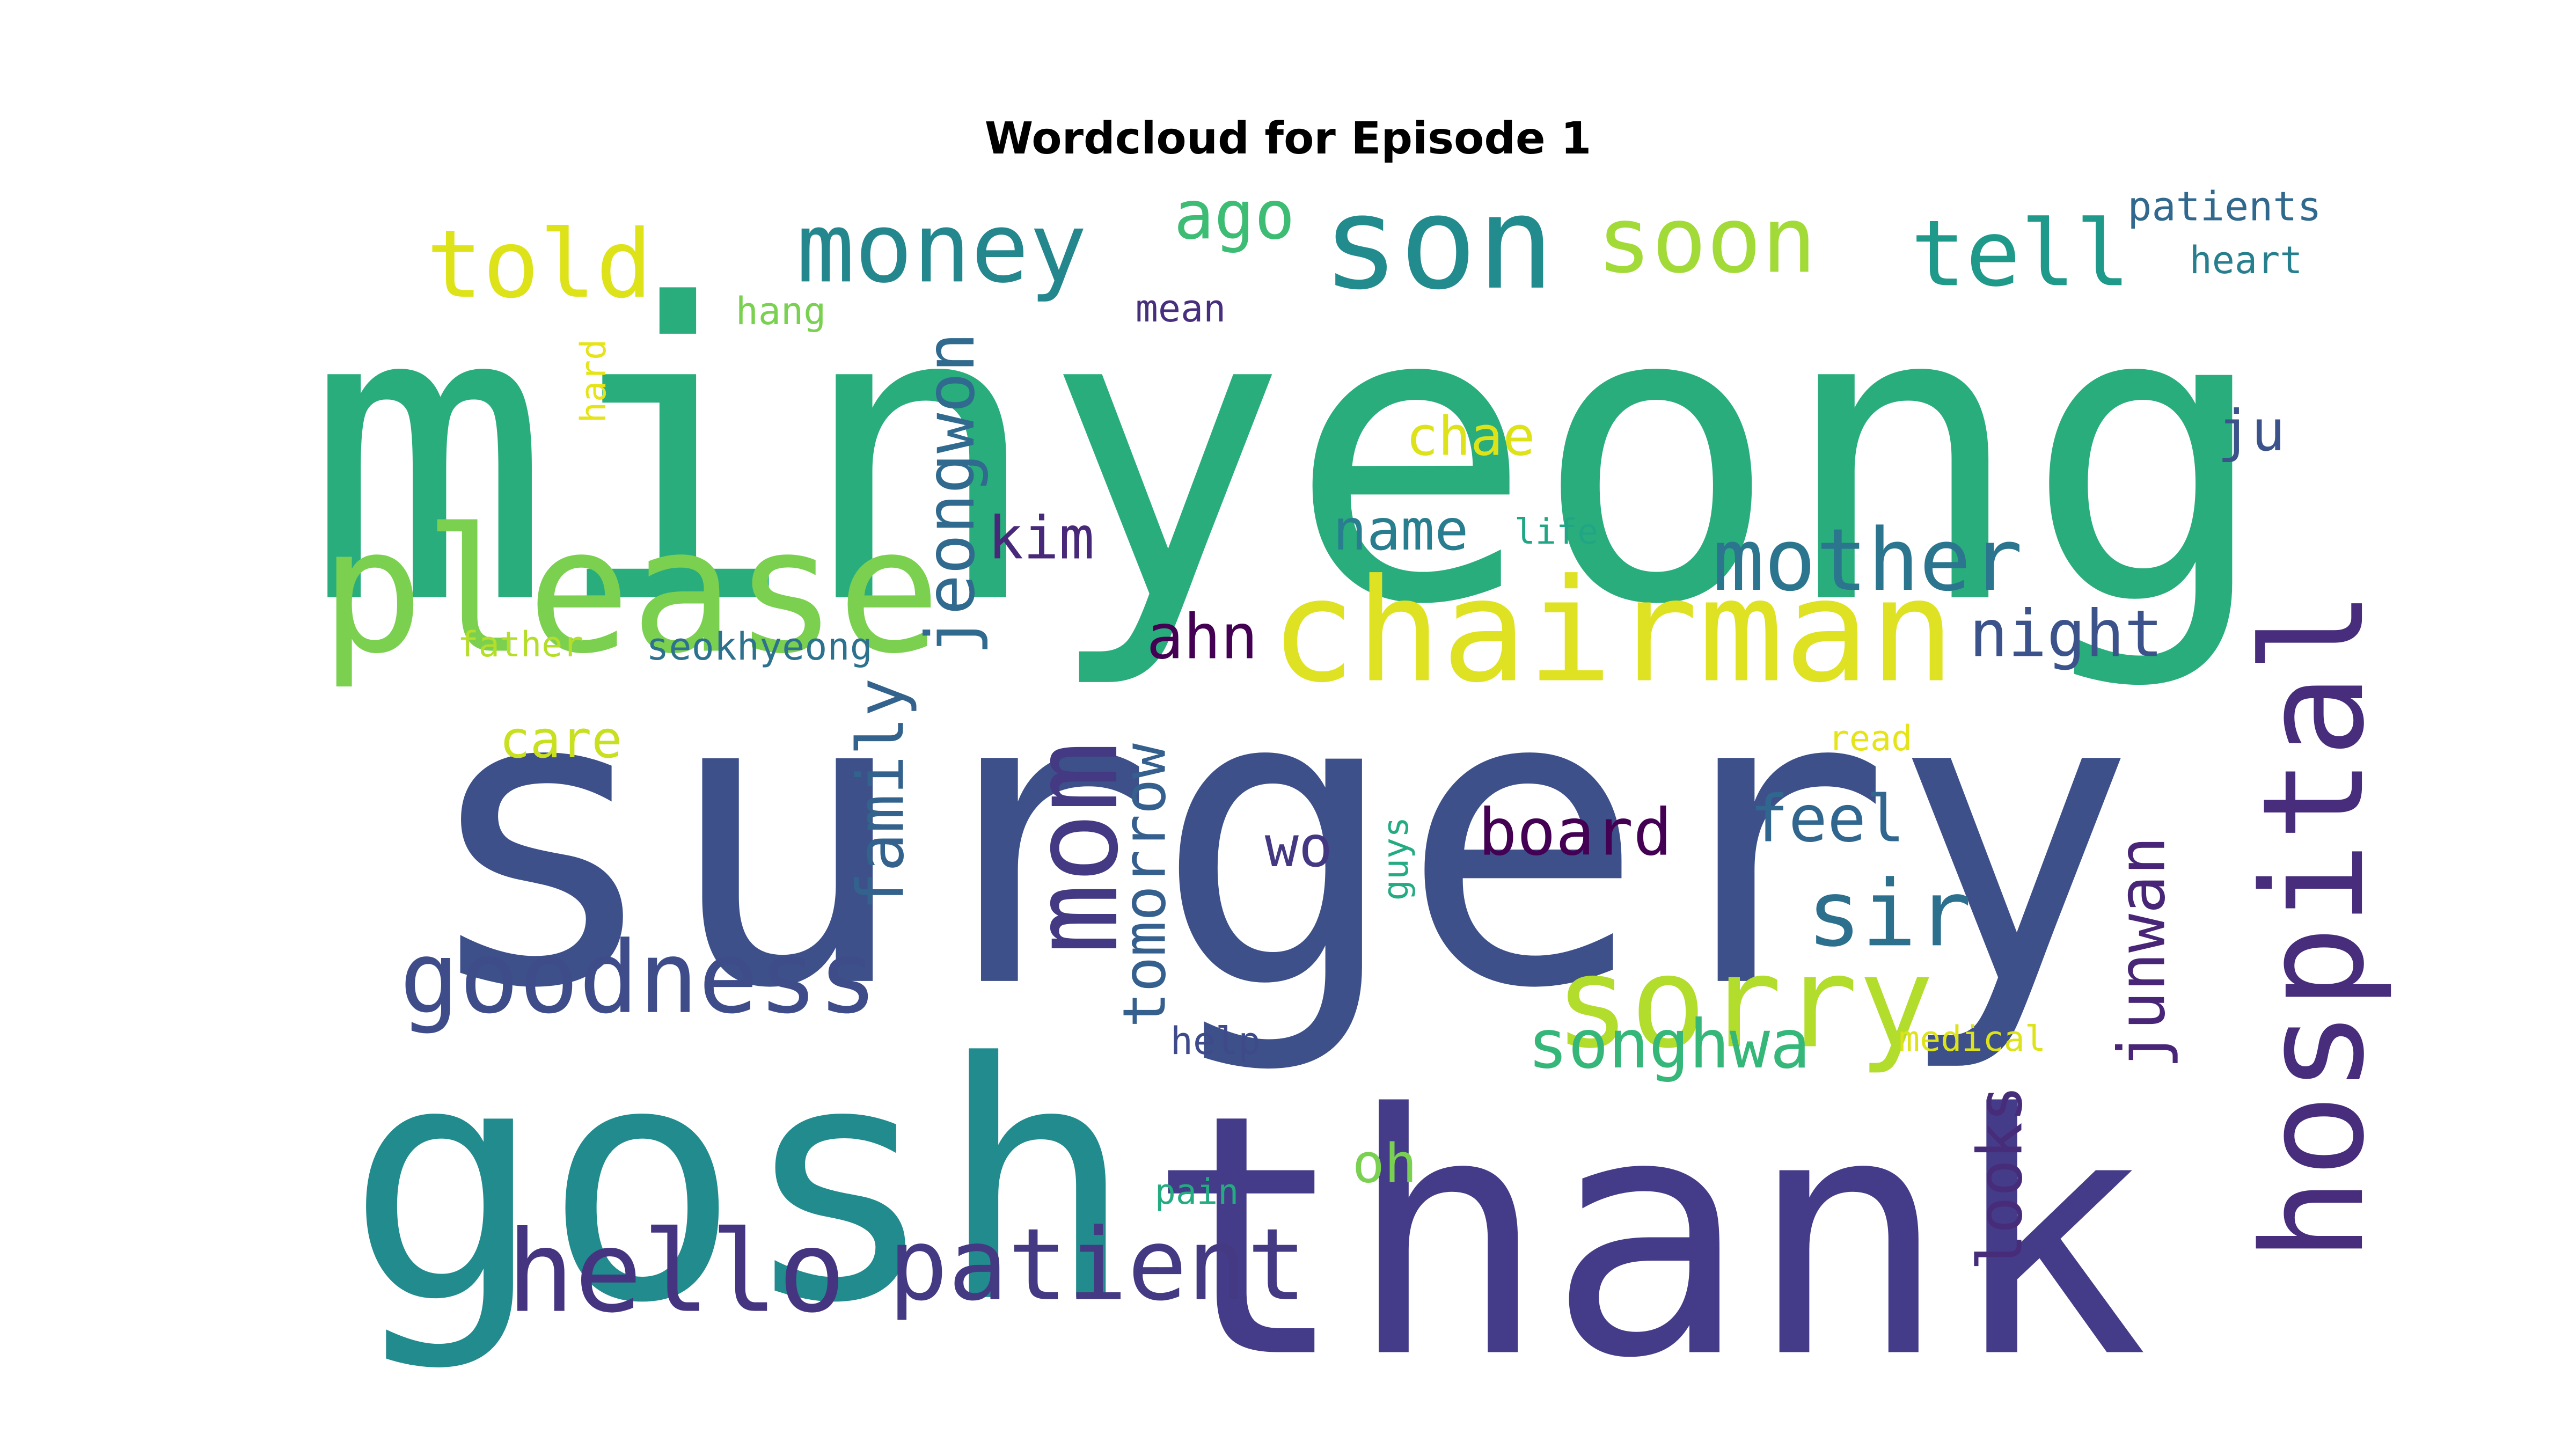 The width and height of the screenshot is (2576, 1449). Describe the element at coordinates (638, 978) in the screenshot. I see `word-goodness: goodness` at that location.